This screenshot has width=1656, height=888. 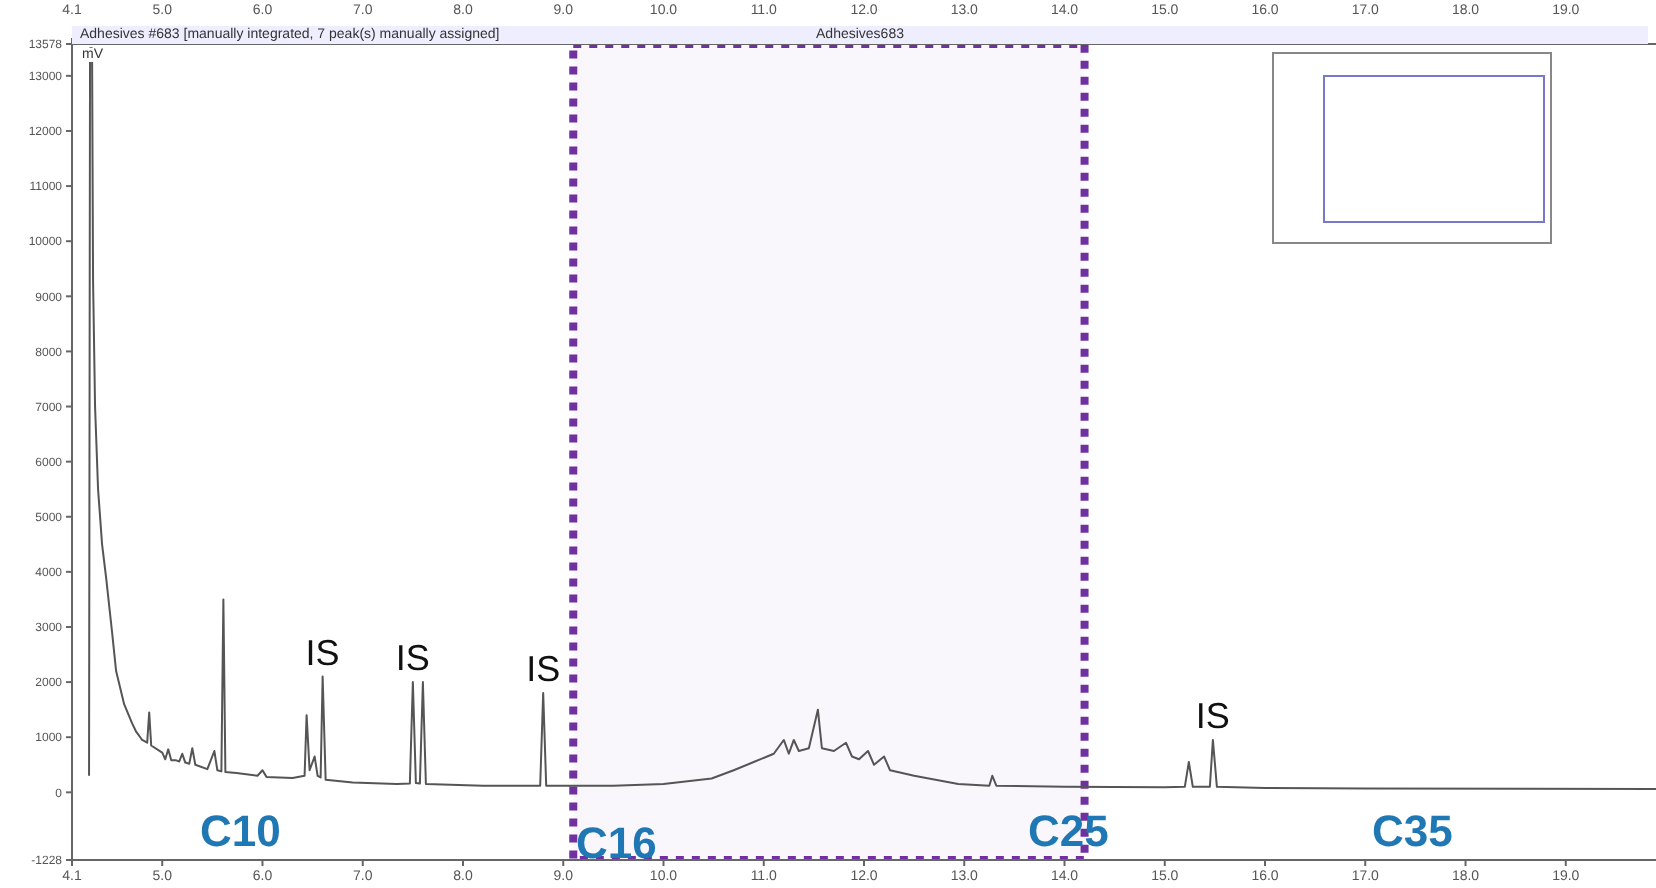 I want to click on annotation: C35, so click(x=1412, y=831).